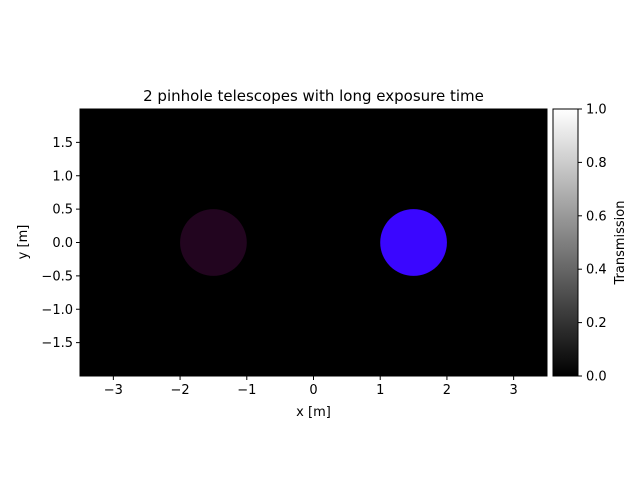  Describe the element at coordinates (246, 390) in the screenshot. I see `x-tick-label: −1` at that location.